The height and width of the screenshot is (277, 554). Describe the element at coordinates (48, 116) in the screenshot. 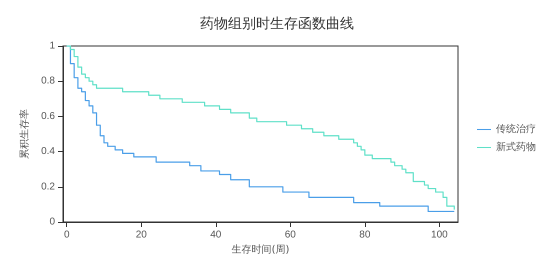

I see `y-tick-label: 0.6` at that location.